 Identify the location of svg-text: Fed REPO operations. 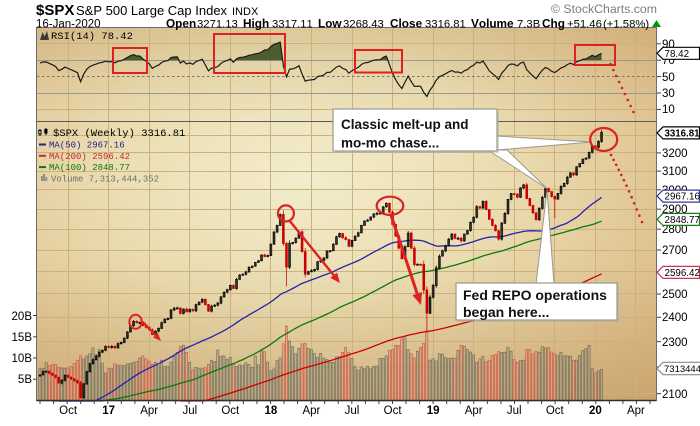
(535, 295).